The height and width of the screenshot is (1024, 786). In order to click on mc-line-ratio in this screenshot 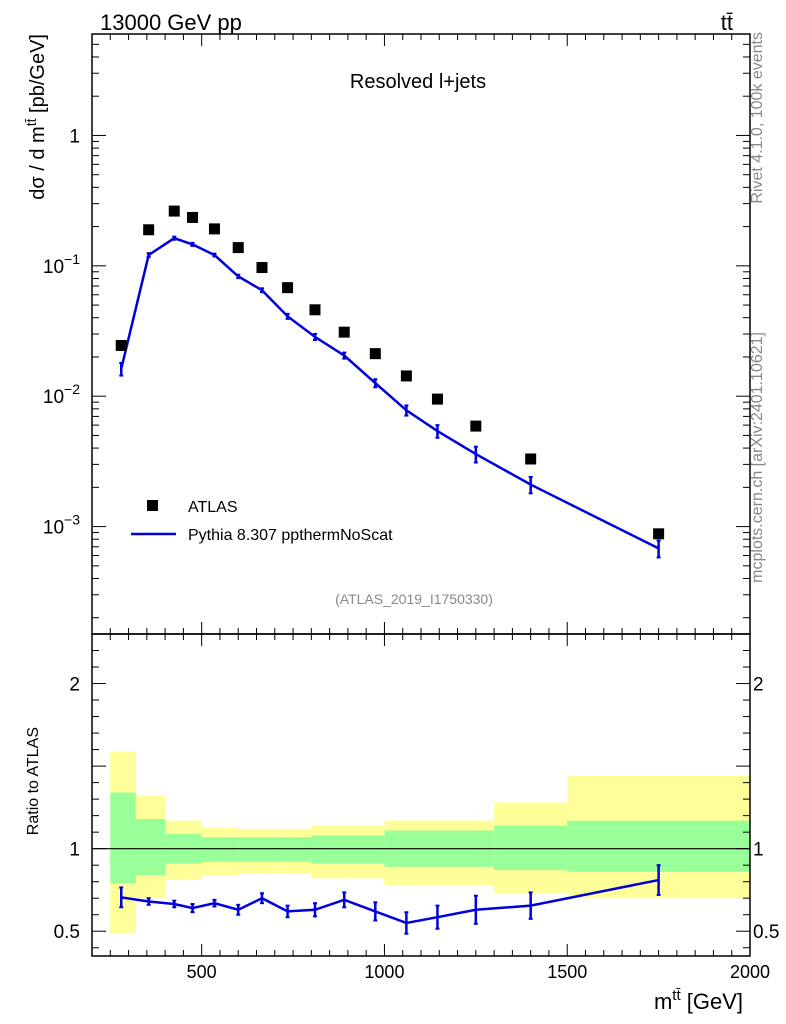, I will do `click(390, 901)`.